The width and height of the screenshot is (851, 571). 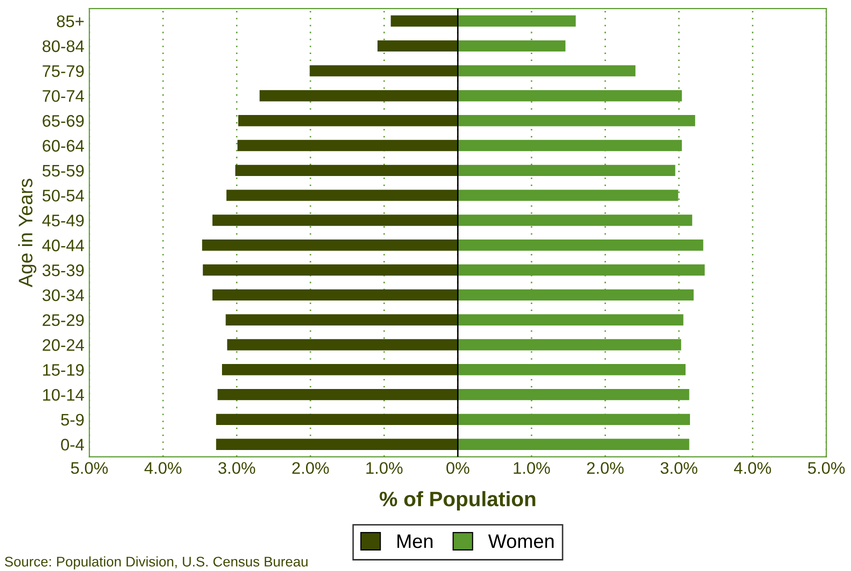 I want to click on y-tick-label: 75-79, so click(x=63, y=71).